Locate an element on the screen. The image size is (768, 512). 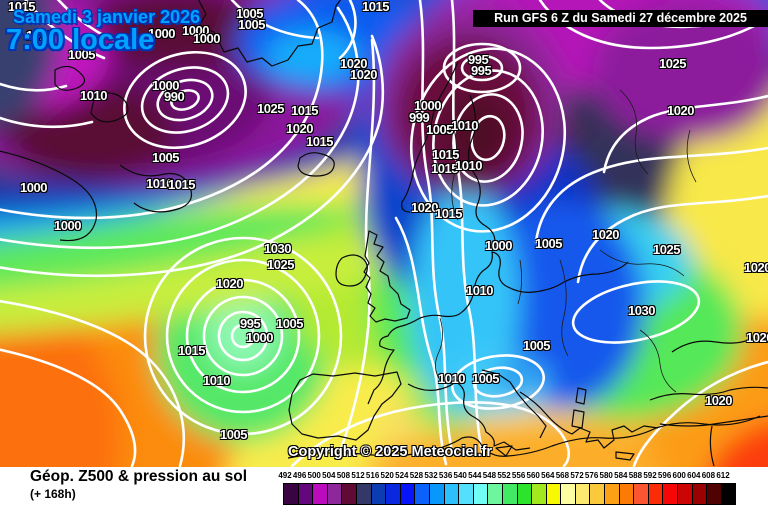
legend-tick-label: 568 is located at coordinates (562, 475).